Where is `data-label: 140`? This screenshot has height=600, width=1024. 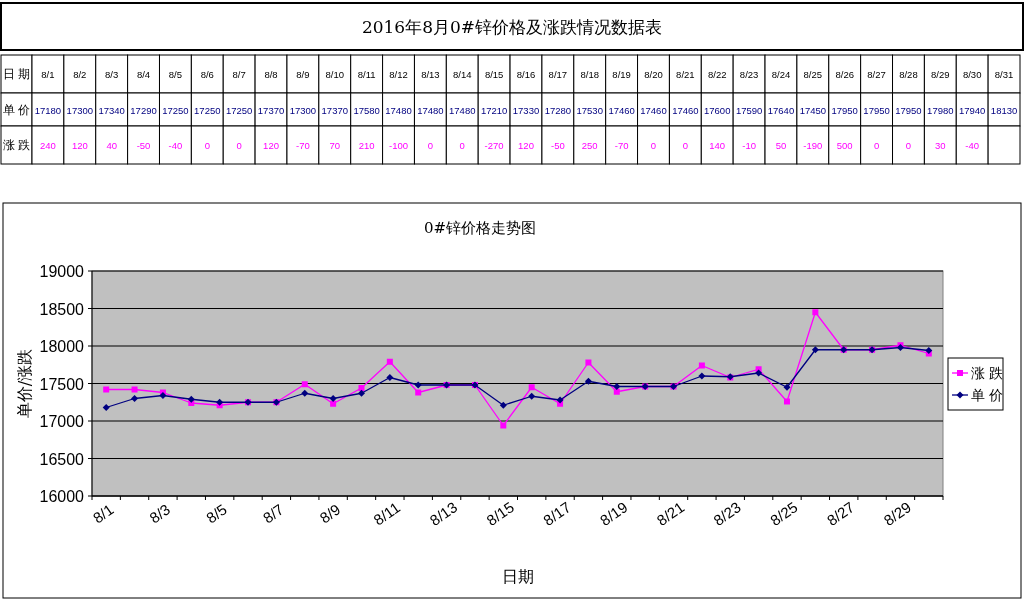 data-label: 140 is located at coordinates (717, 145).